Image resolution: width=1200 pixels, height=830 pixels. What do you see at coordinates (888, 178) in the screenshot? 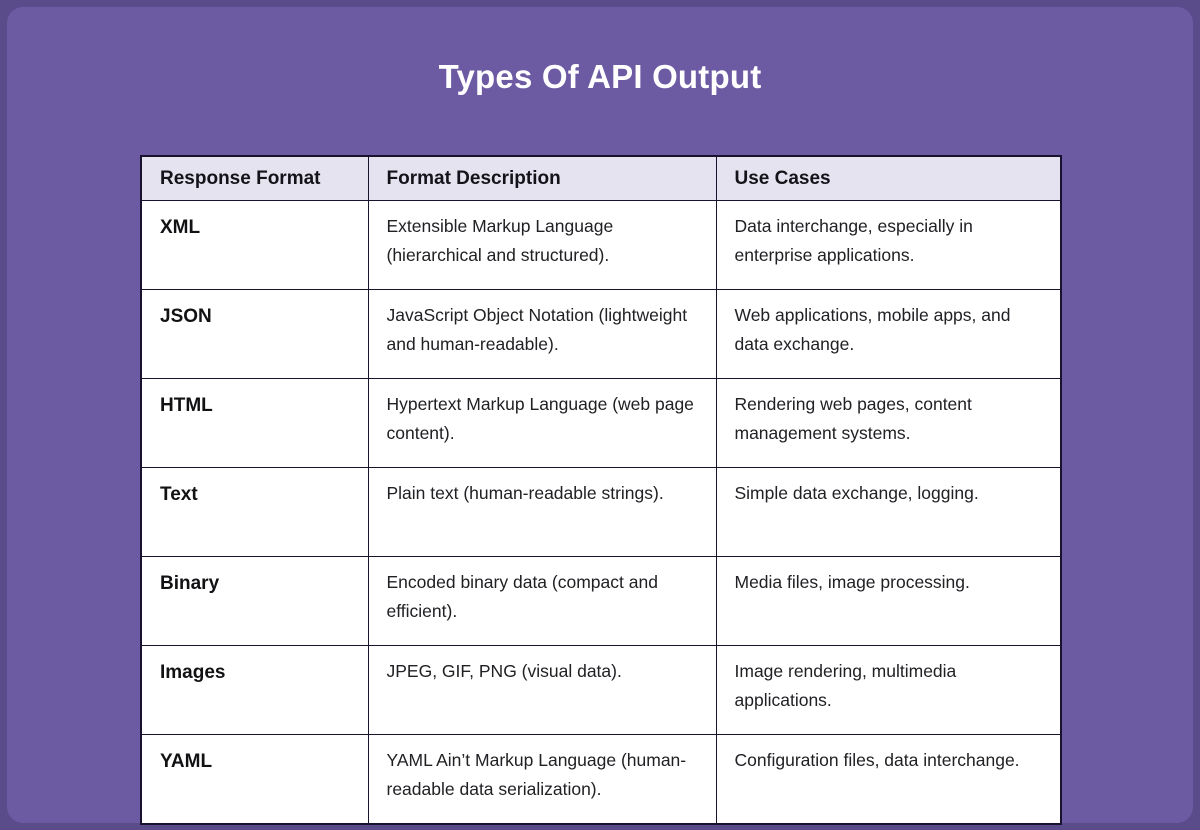
I see `header-use-cases: Use Cases` at bounding box center [888, 178].